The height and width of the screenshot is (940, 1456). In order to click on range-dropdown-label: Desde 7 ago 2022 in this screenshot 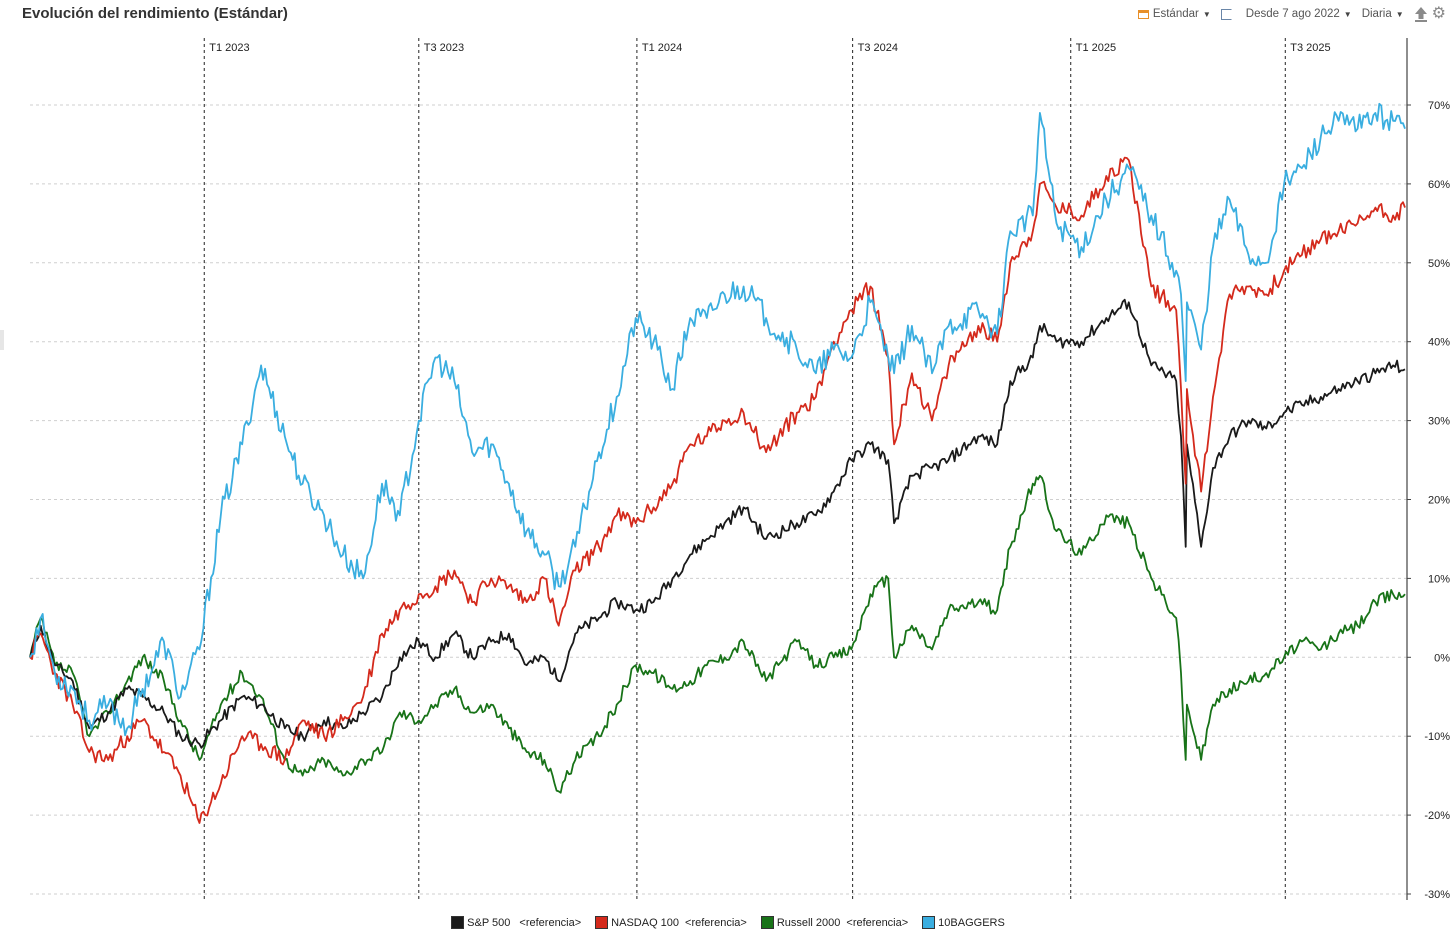, I will do `click(1292, 14)`.